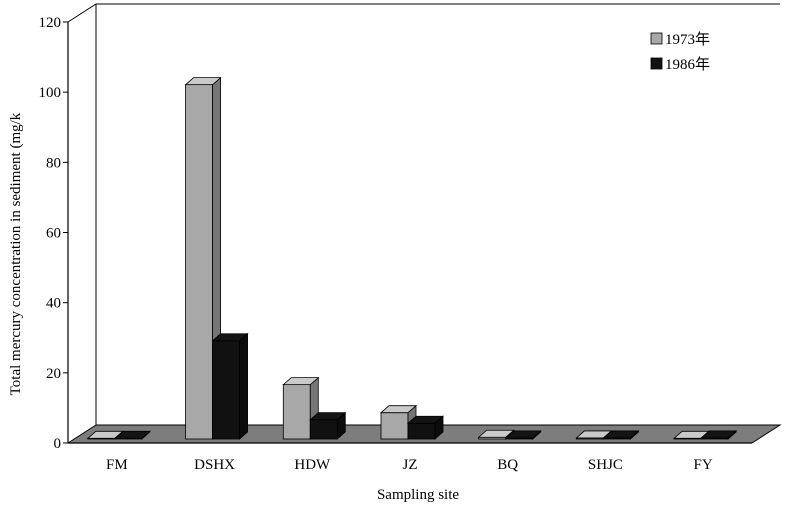 This screenshot has height=510, width=788. What do you see at coordinates (214, 465) in the screenshot?
I see `x-tick-label: DSHX` at bounding box center [214, 465].